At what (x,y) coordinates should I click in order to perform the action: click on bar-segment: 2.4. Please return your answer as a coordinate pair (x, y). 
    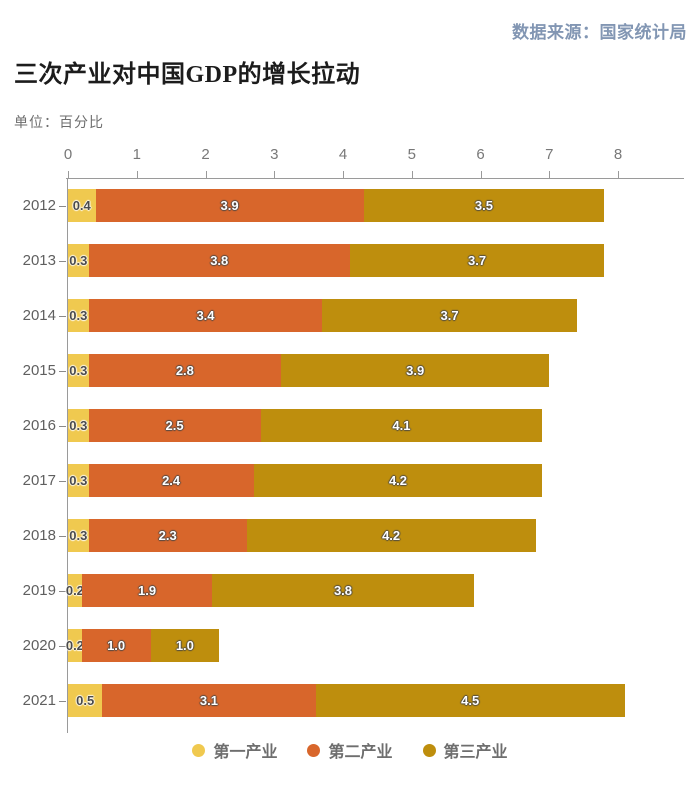
    Looking at the image, I should click on (171, 480).